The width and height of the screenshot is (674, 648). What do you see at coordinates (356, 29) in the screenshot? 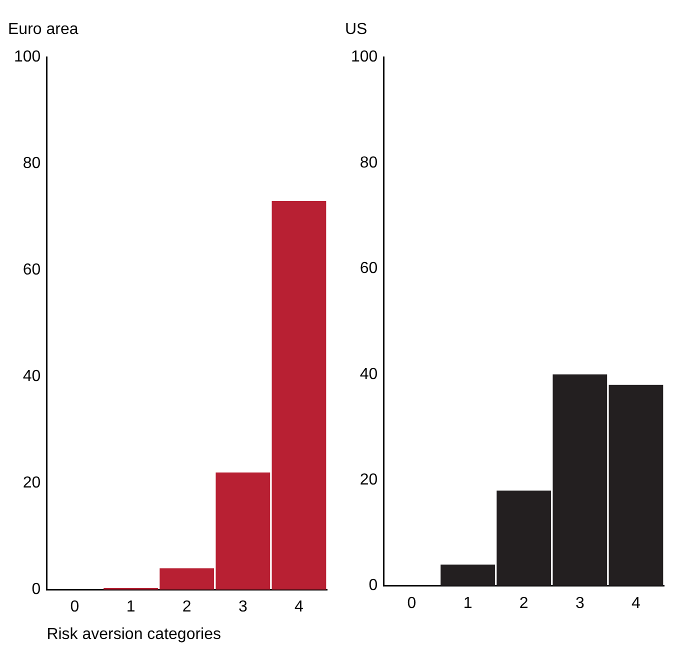
I see `chart-title: US` at bounding box center [356, 29].